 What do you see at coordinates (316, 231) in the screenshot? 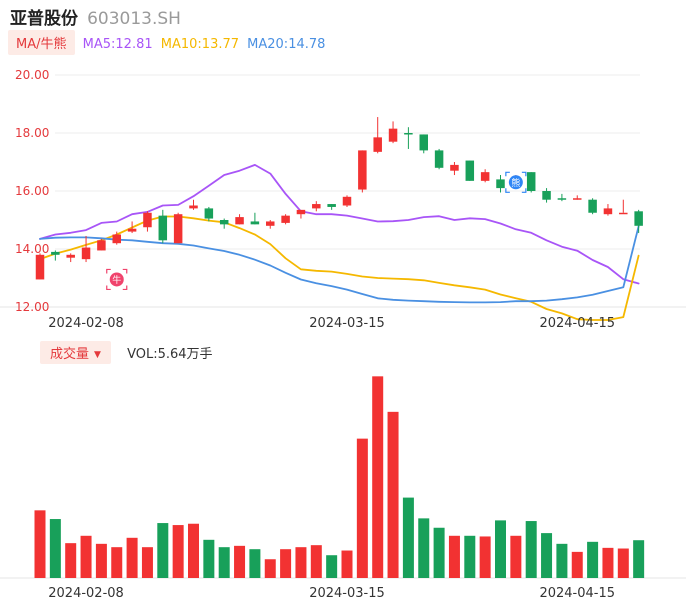
I see `signal-badges: 牛熊` at bounding box center [316, 231].